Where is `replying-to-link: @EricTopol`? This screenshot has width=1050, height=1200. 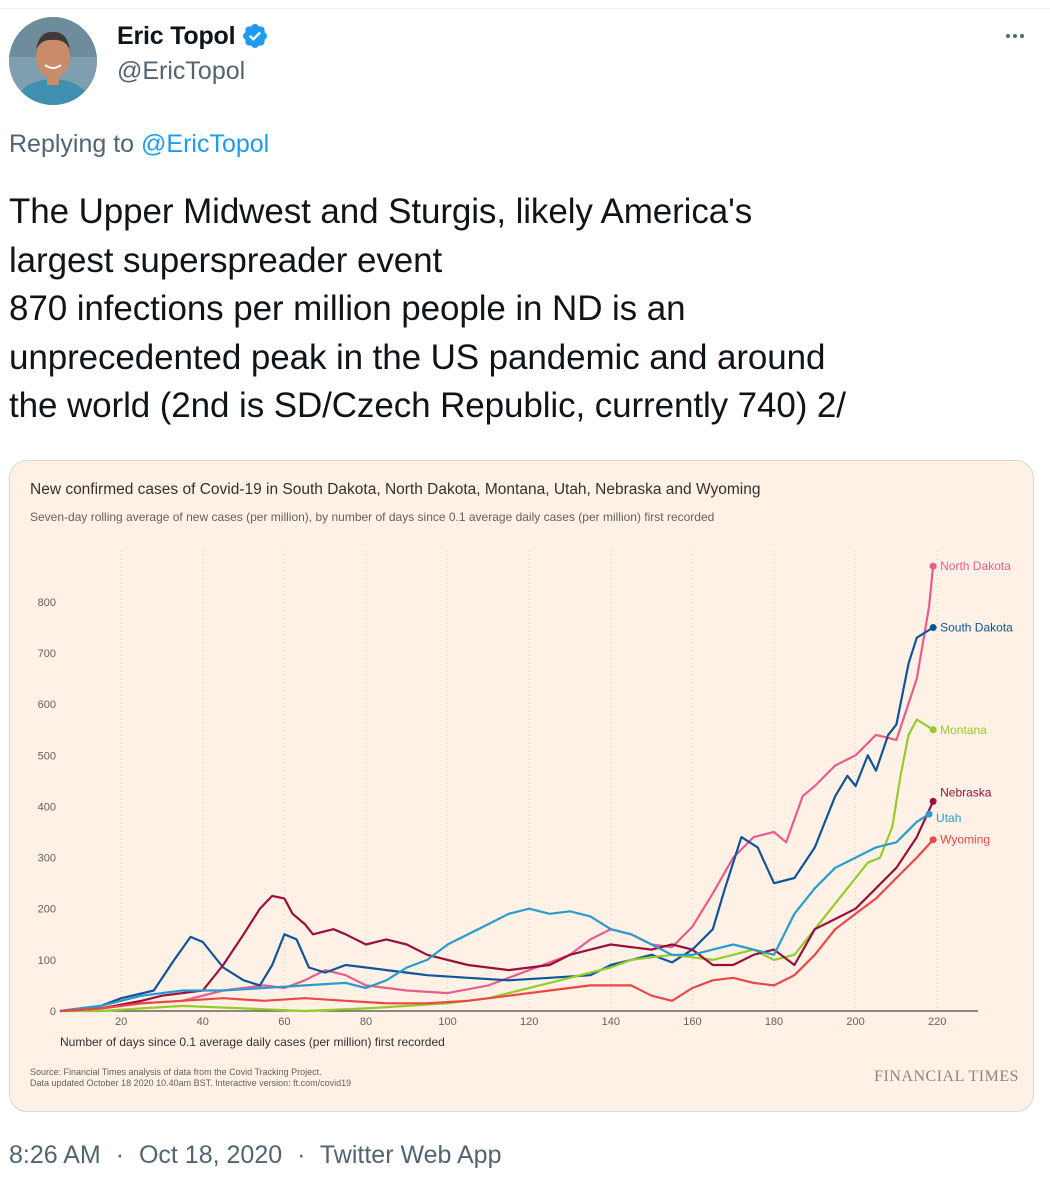 replying-to-link: @EricTopol is located at coordinates (205, 144).